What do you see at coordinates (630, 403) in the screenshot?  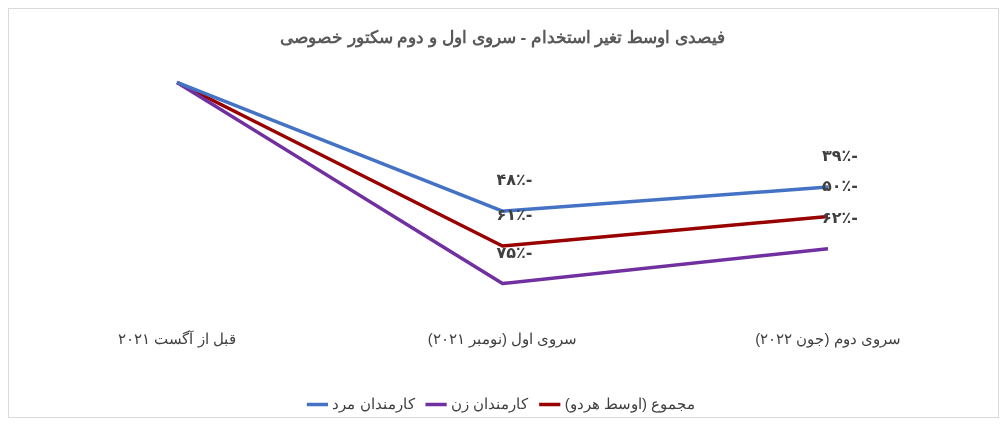 I see `legend-label: مجموع (اوسط هردو)` at bounding box center [630, 403].